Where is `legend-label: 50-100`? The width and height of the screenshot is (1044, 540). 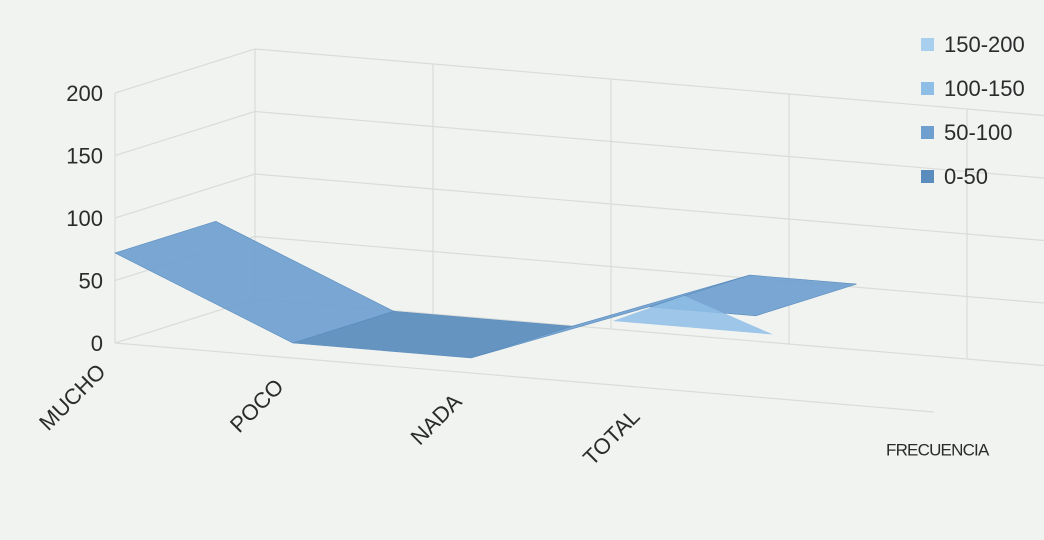 legend-label: 50-100 is located at coordinates (978, 132).